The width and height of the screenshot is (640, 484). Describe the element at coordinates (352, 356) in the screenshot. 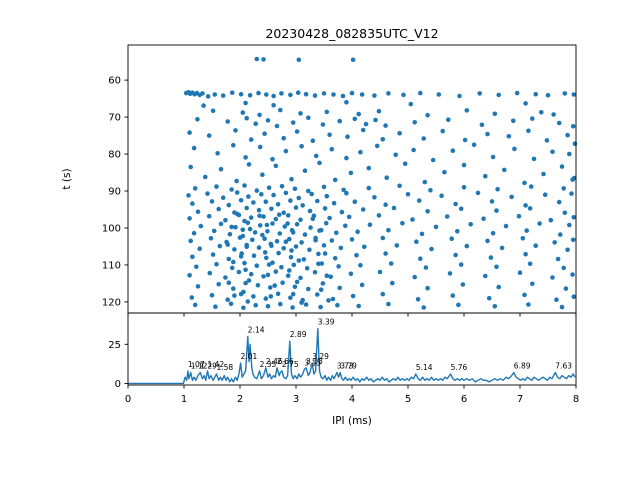

I see `line-series` at that location.